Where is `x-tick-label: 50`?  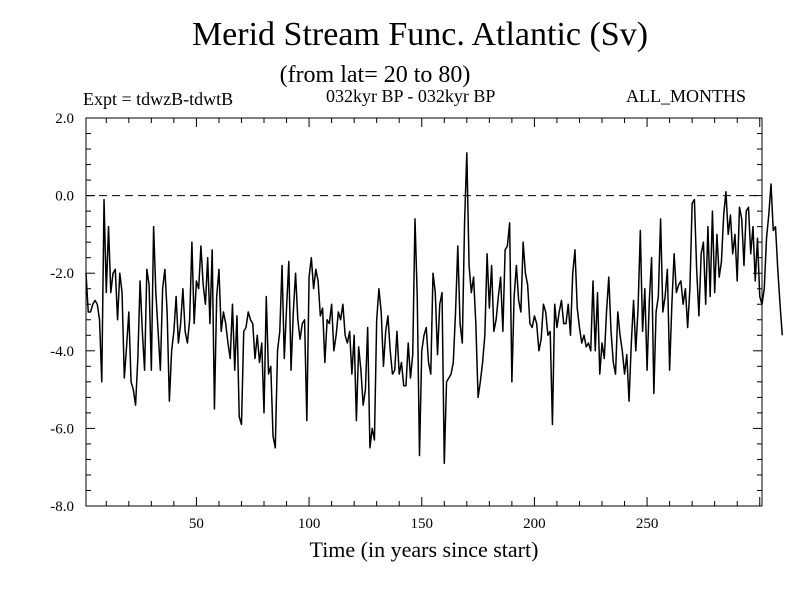 x-tick-label: 50 is located at coordinates (196, 524).